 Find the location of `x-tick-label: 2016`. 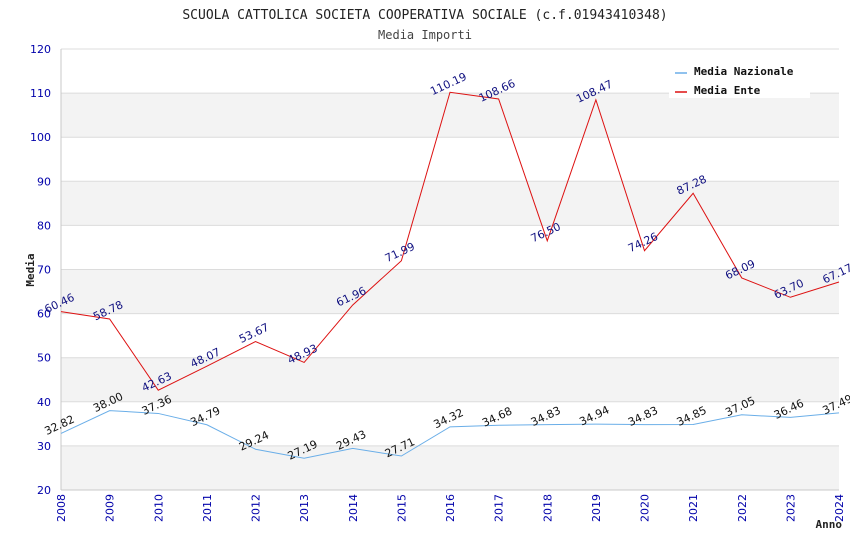

x-tick-label: 2016 is located at coordinates (450, 508).